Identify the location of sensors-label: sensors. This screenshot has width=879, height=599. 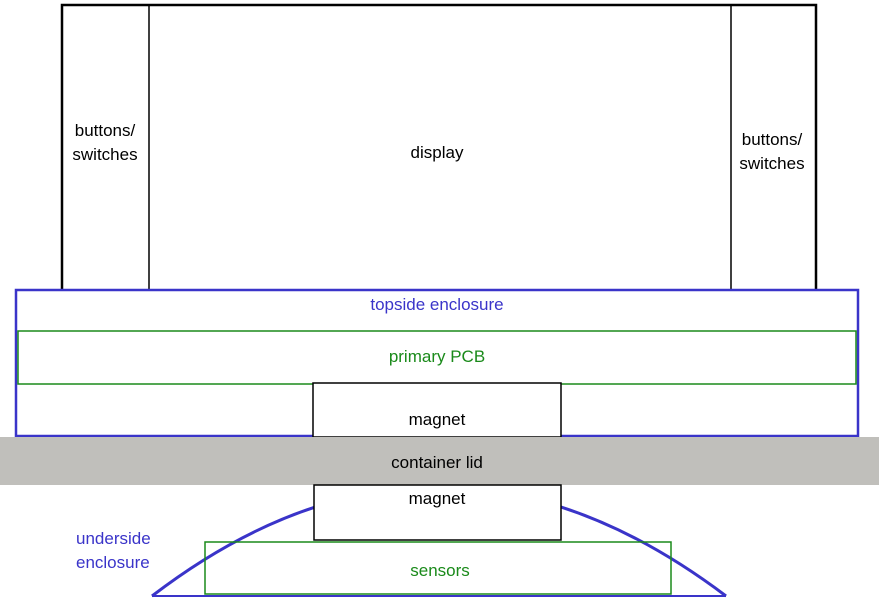
(440, 570).